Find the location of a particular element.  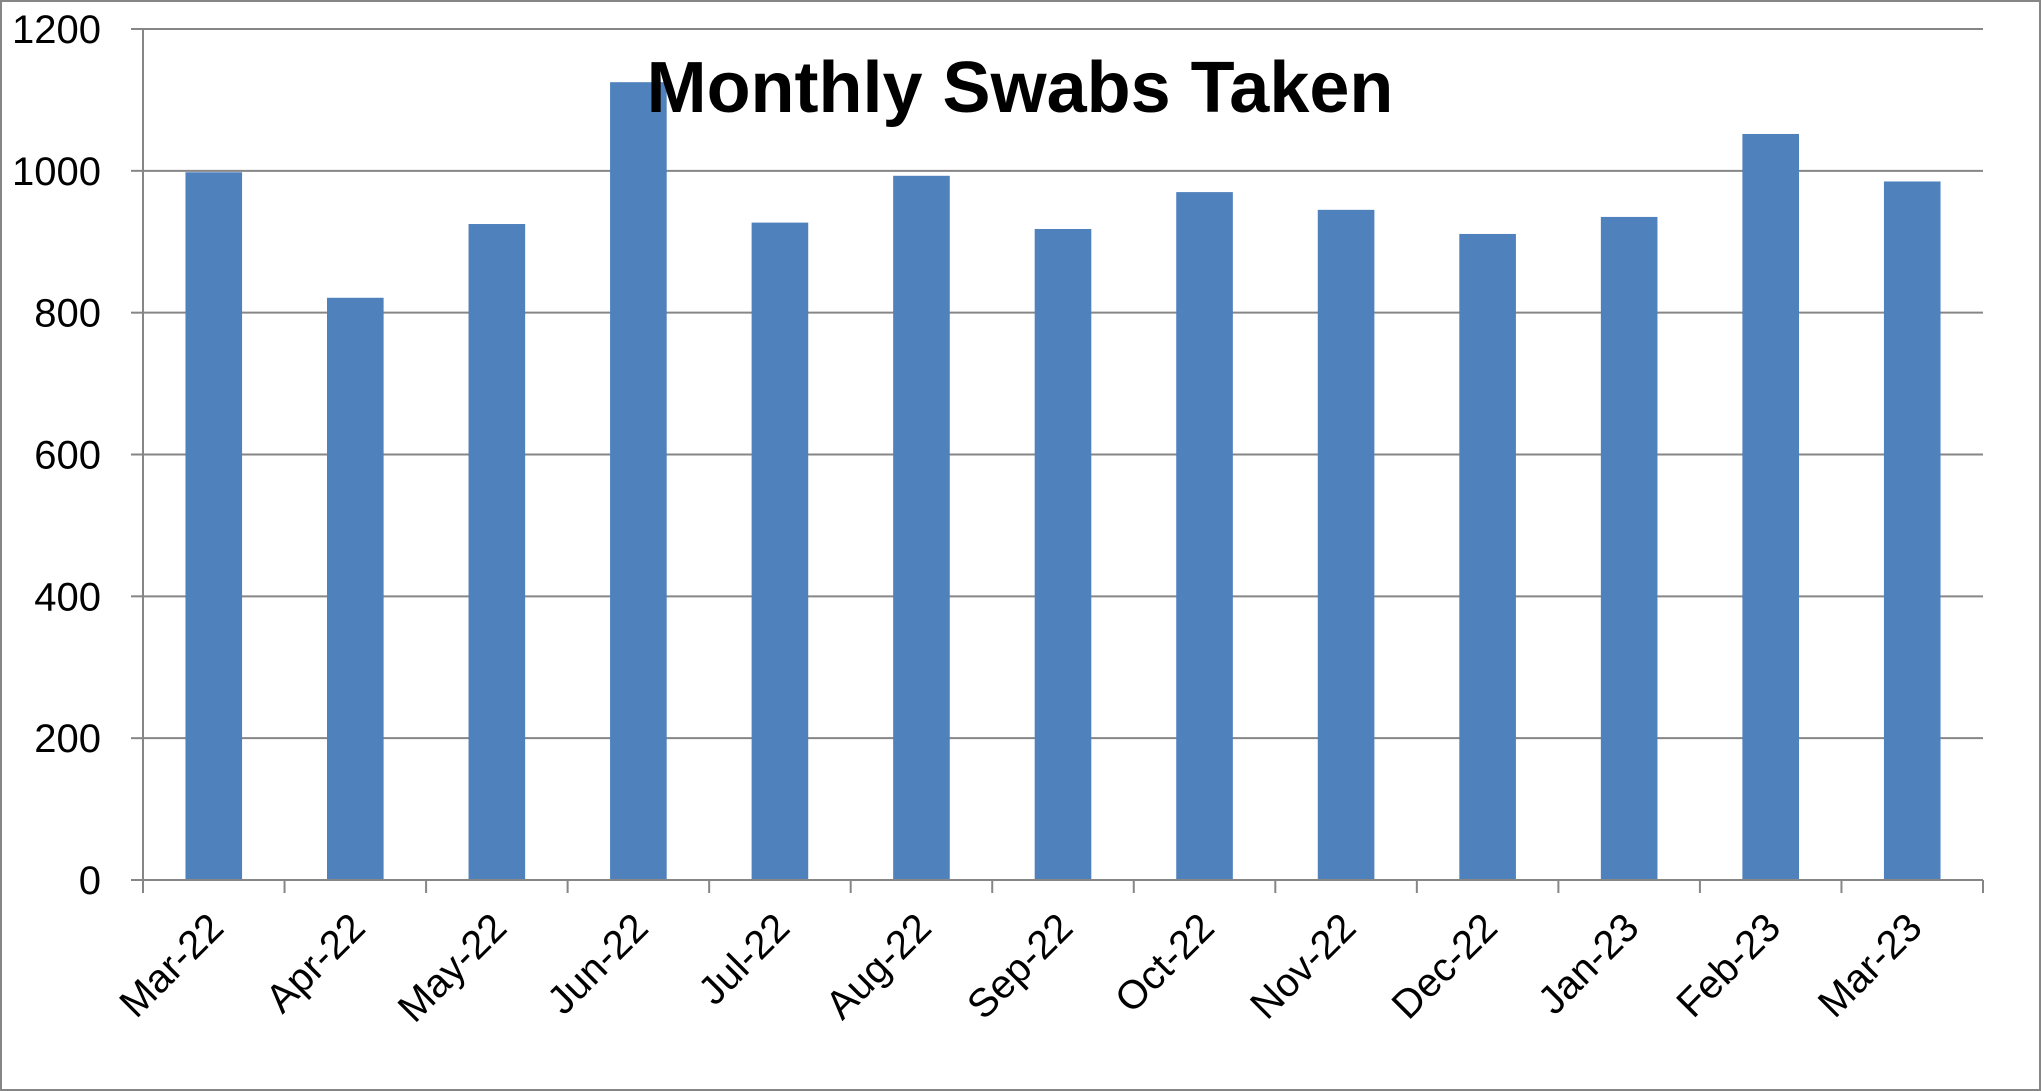

y-tick-label: 1200 is located at coordinates (56, 30).